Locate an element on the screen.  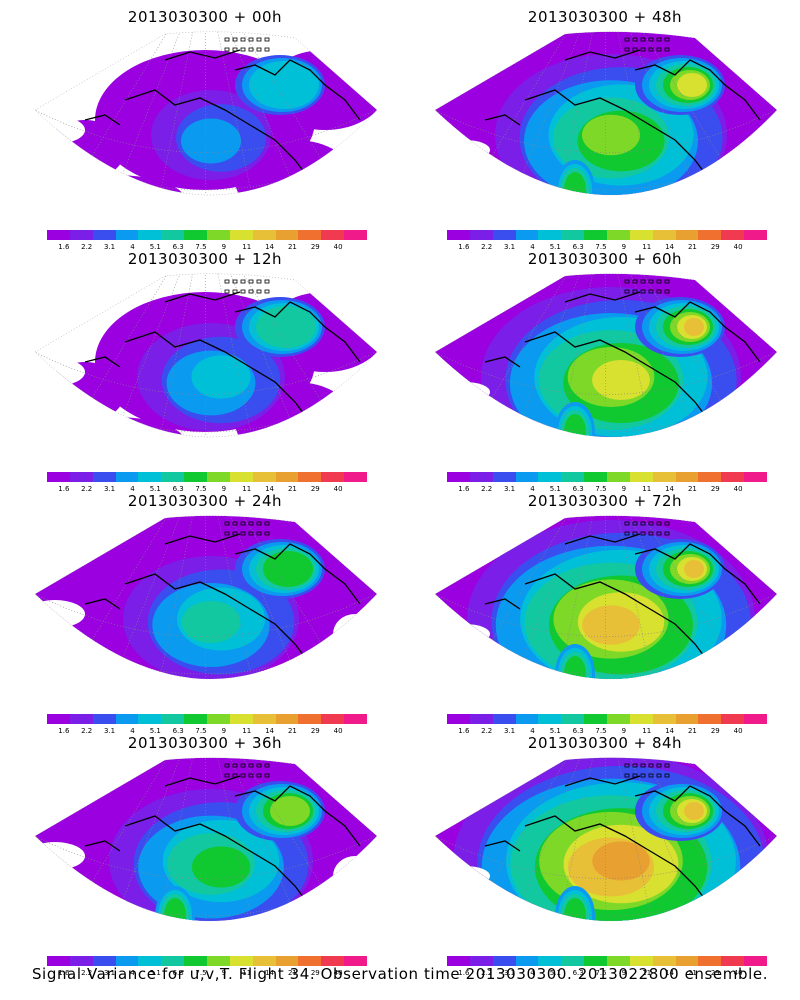
panel-title: 2013030300 + 60h is located at coordinates (605, 259).